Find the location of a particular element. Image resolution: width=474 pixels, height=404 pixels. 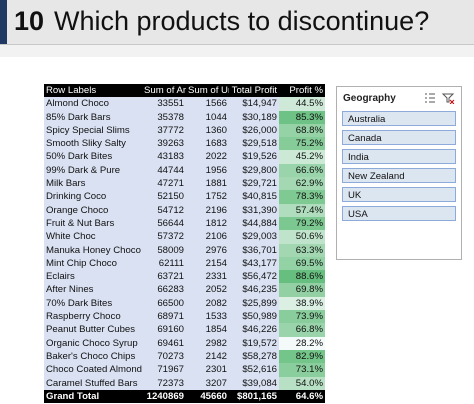

slicer-item: New Zealand is located at coordinates (399, 175).